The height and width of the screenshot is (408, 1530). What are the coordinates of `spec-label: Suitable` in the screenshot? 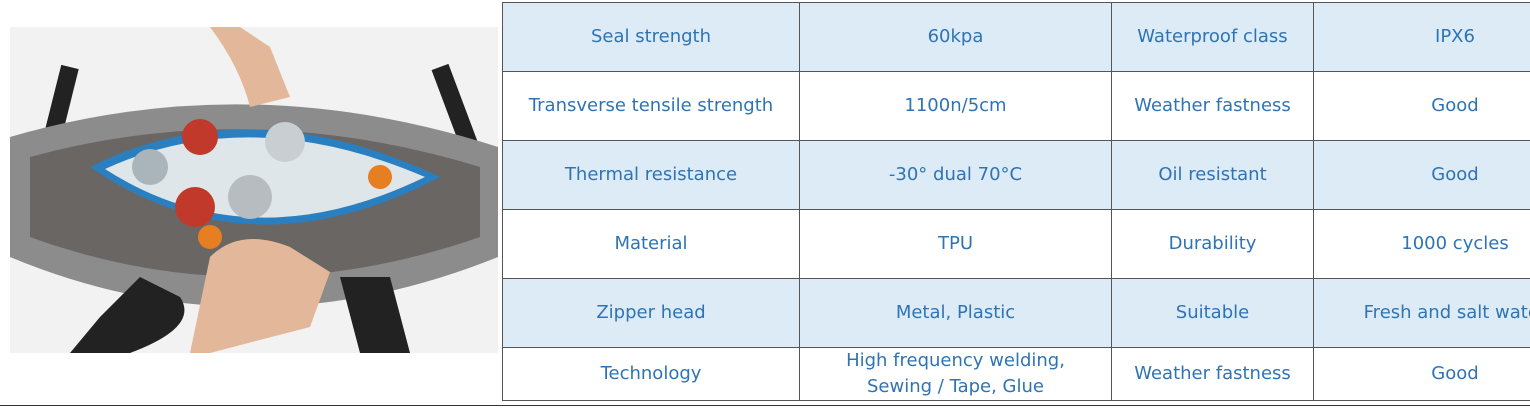 It's located at (1212, 313).